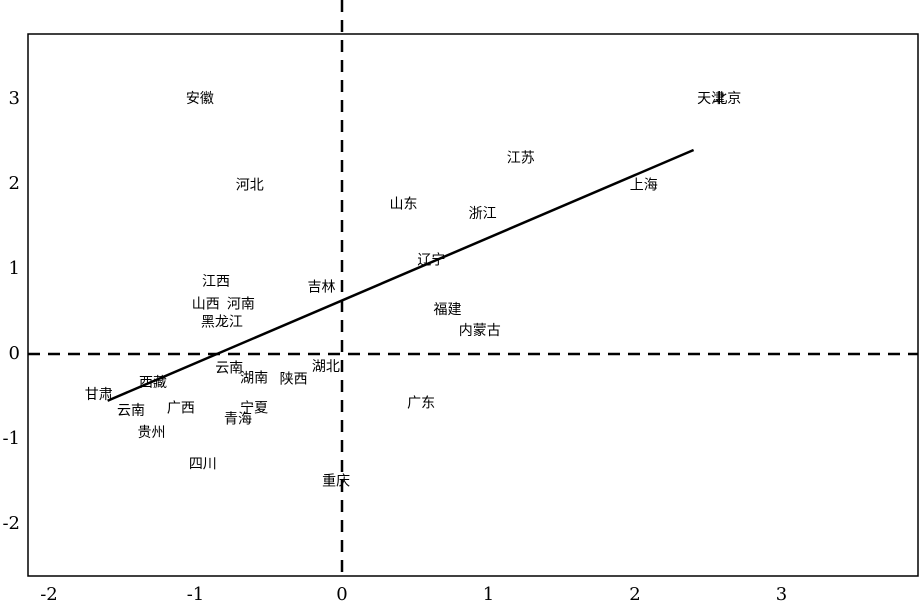 This screenshot has width=921, height=605. Describe the element at coordinates (49, 594) in the screenshot. I see `x-tick-label: -2` at that location.